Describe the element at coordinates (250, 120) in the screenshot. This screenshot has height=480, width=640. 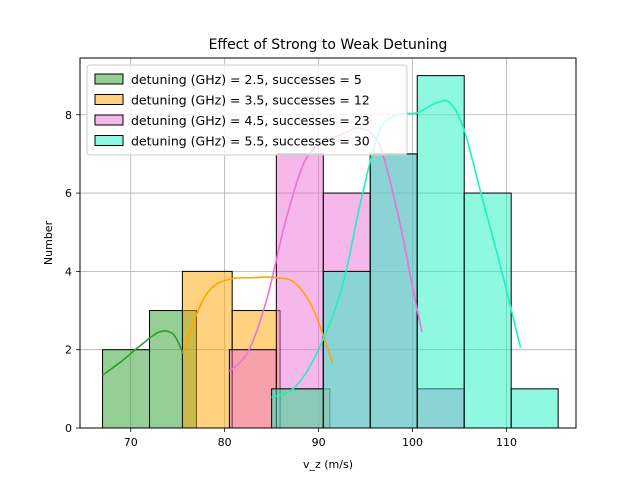
I see `legend-entry-label: detuning (GHz) = 4.5, successes = 23` at that location.